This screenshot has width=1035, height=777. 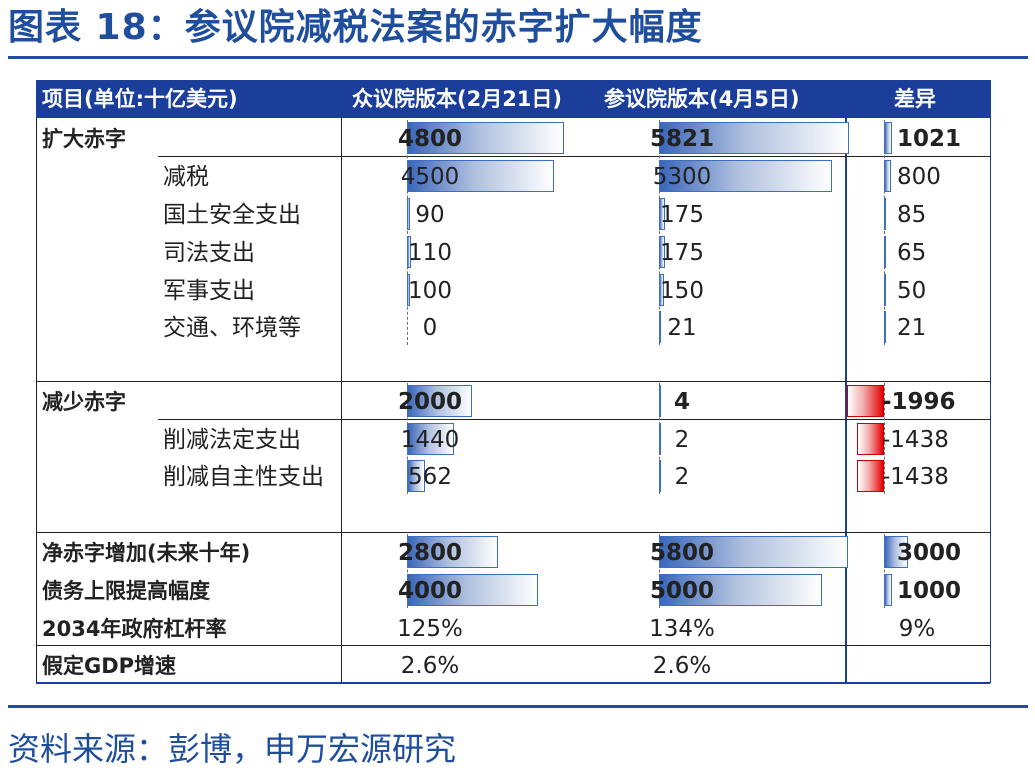 I want to click on row-label: 军事支出, so click(x=209, y=291).